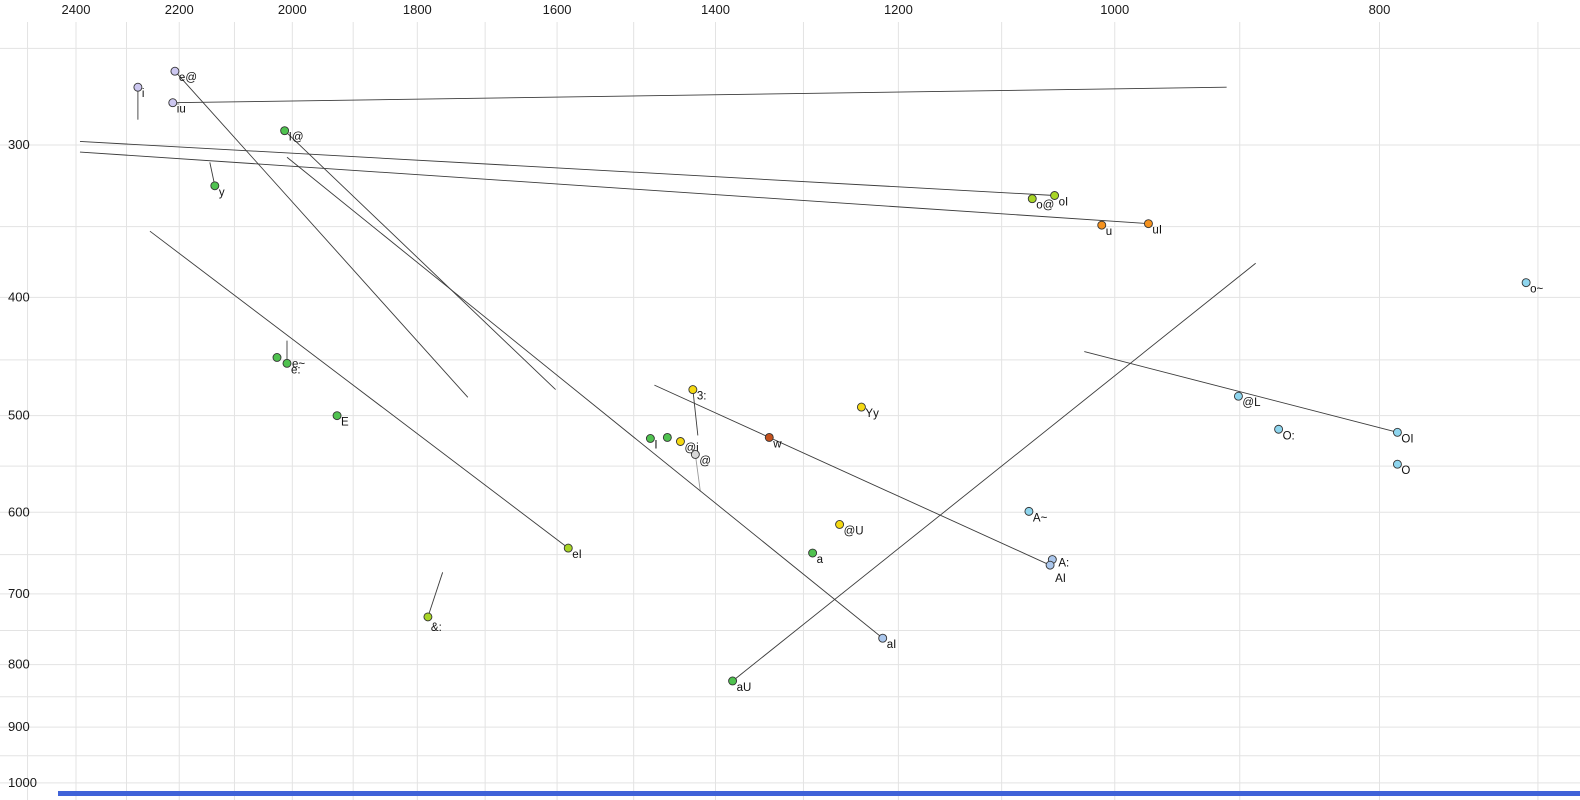 This screenshot has height=800, width=1580. Describe the element at coordinates (854, 531) in the screenshot. I see `vowel-label-@U: @U` at that location.